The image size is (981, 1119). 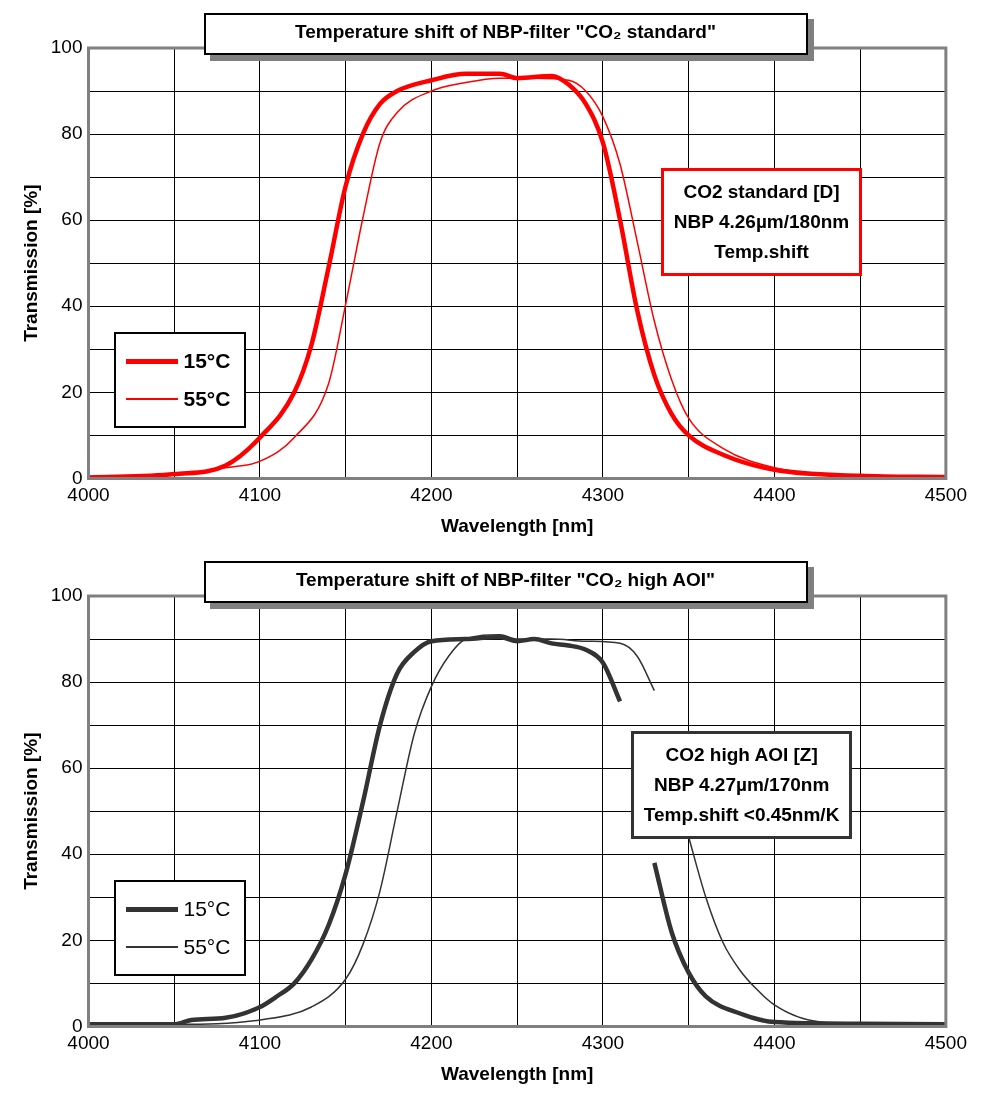 What do you see at coordinates (741, 785) in the screenshot?
I see `annotation: CO2 high AOI [Z] NBP 4.27µm/170nm Temp.shift <0.45nm/K` at bounding box center [741, 785].